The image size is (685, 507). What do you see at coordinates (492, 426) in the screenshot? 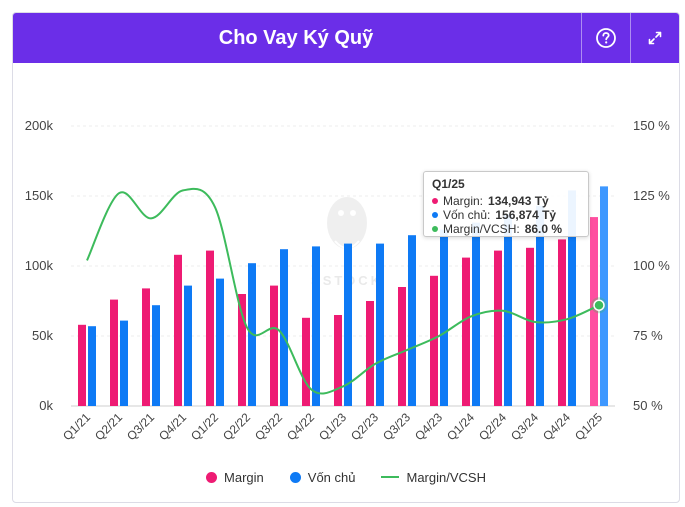
I see `x-tick-label: Q2/24` at bounding box center [492, 426].